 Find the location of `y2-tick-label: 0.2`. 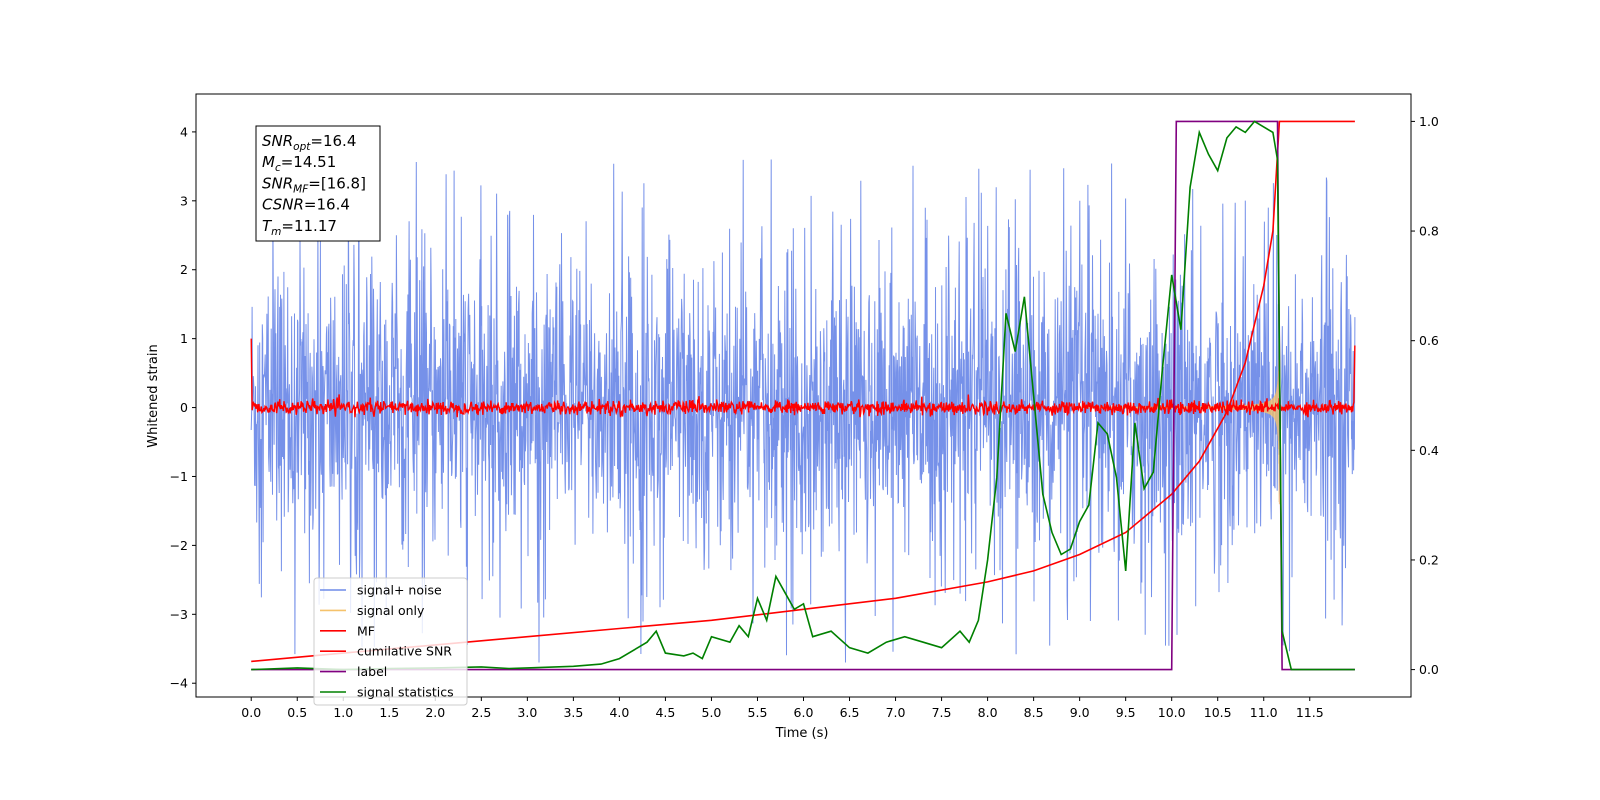

y2-tick-label: 0.2 is located at coordinates (1429, 559).